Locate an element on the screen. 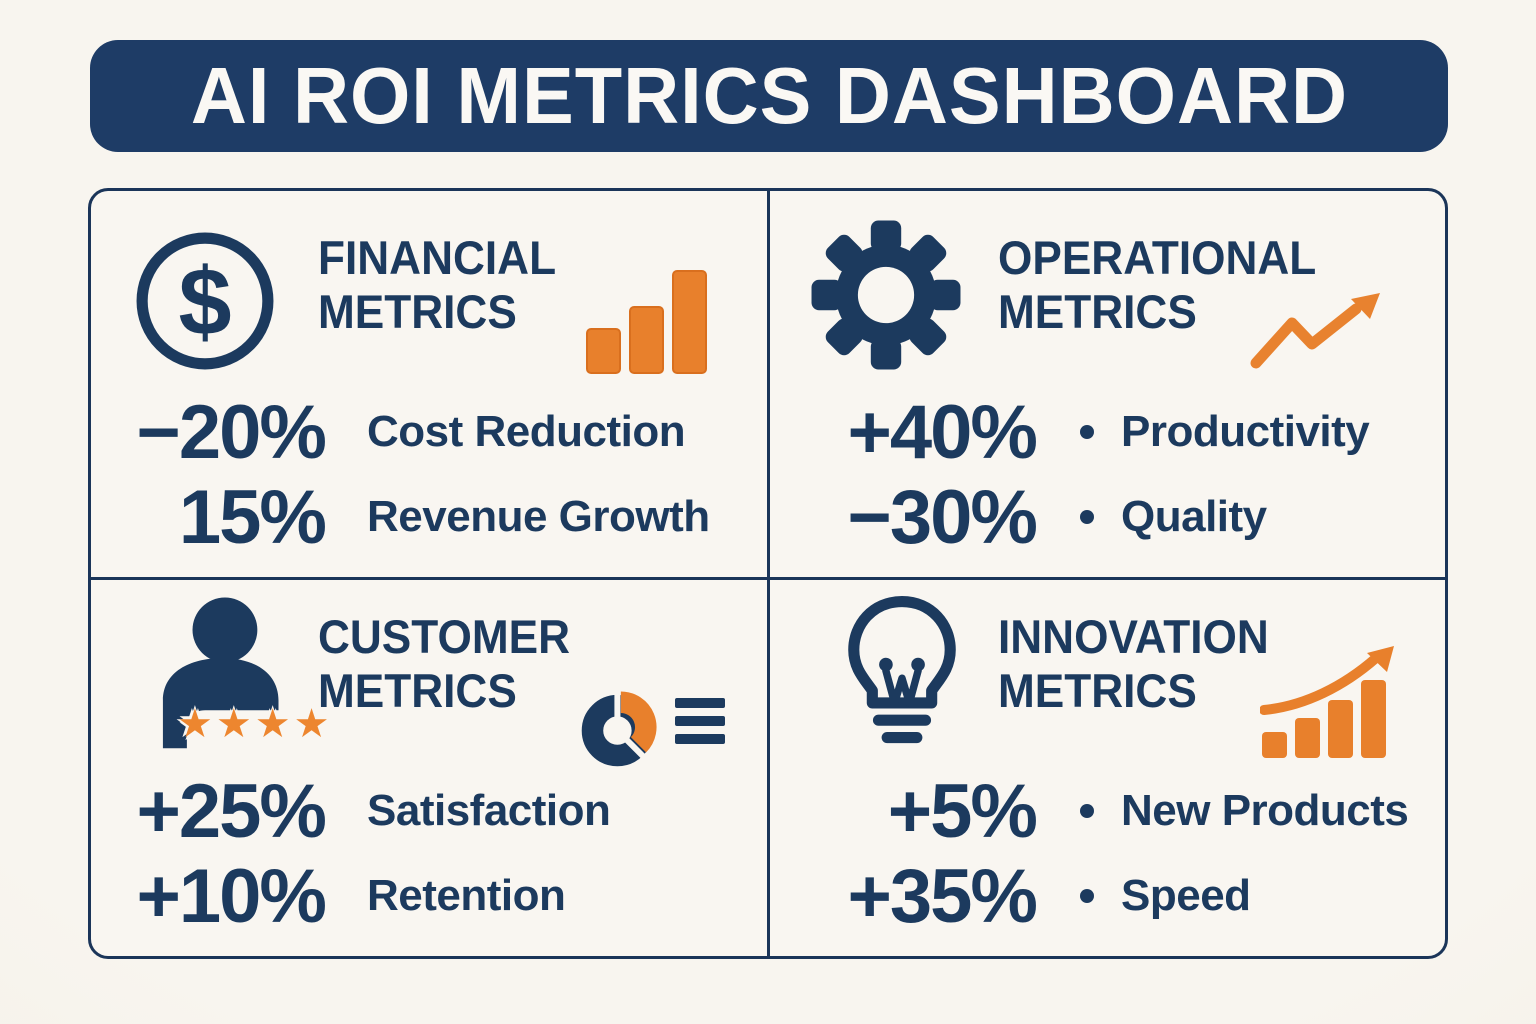  innovation-title: INNOVATION METRICS is located at coordinates (1133, 663).